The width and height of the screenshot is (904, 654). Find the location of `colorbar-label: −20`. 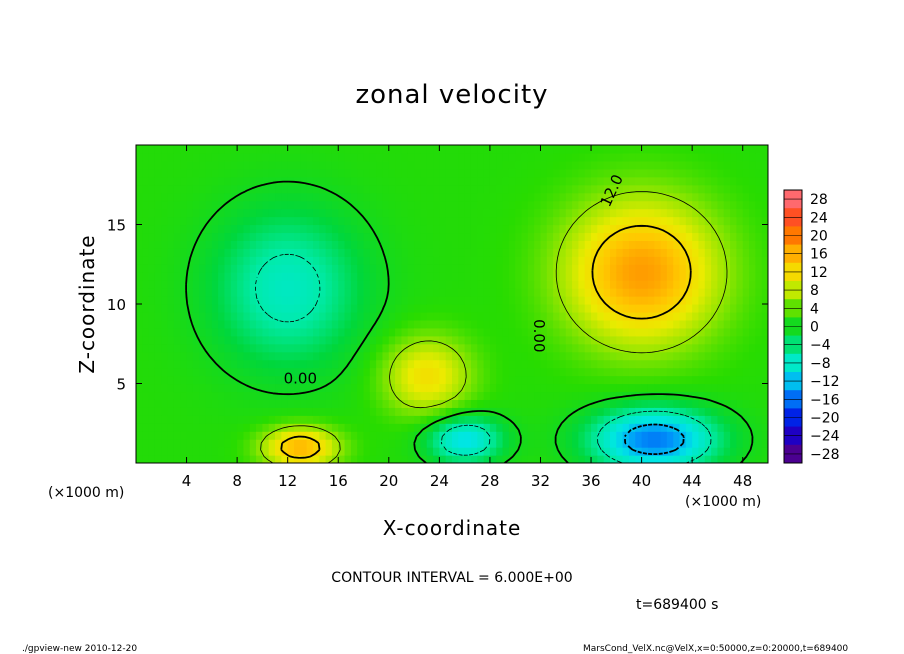

colorbar-label: −20 is located at coordinates (825, 419).